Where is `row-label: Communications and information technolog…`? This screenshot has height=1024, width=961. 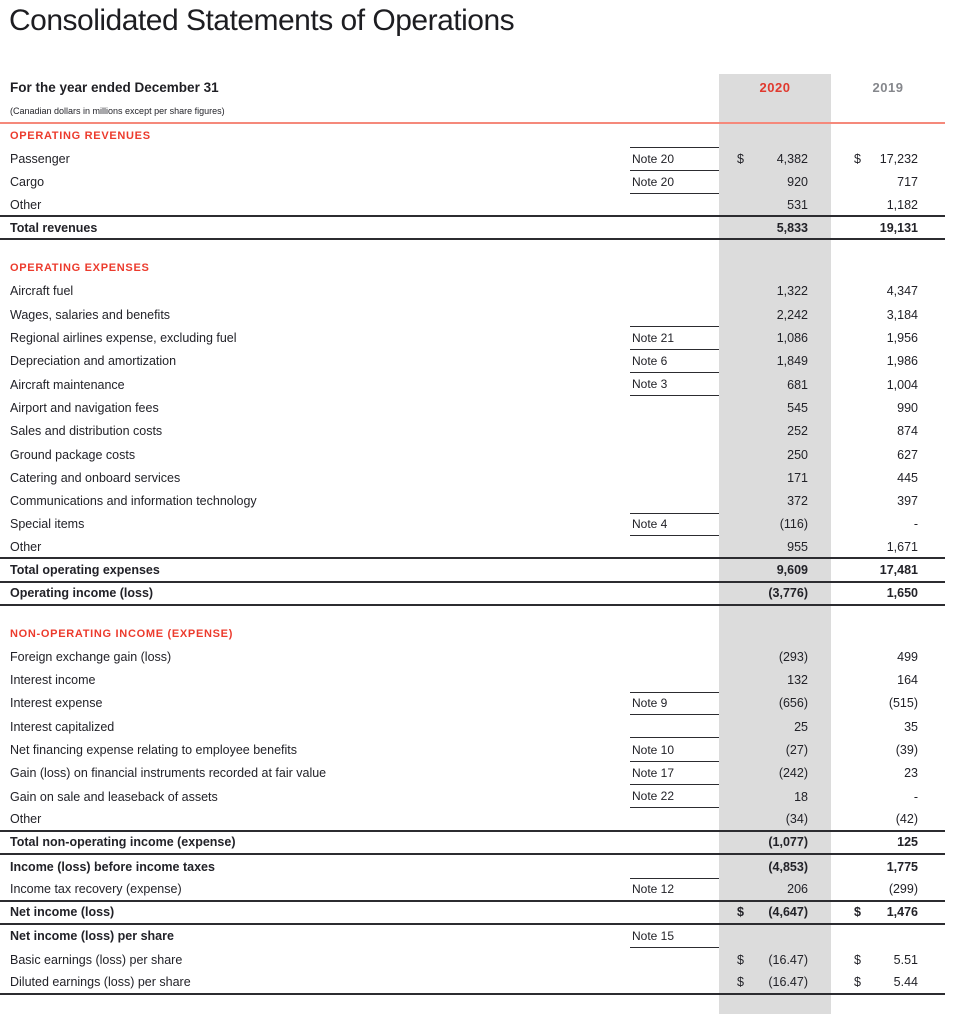
row-label: Communications and information technolog… is located at coordinates (133, 501).